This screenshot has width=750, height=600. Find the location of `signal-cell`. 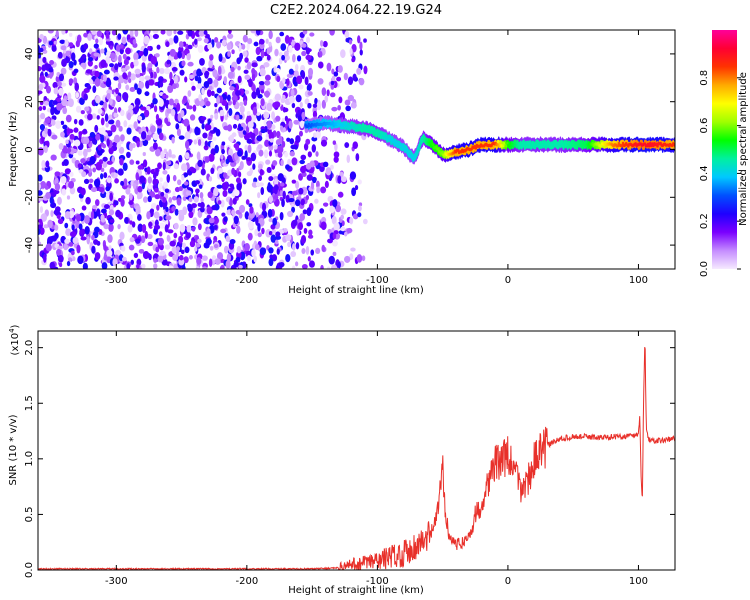

signal-cell is located at coordinates (549, 146).